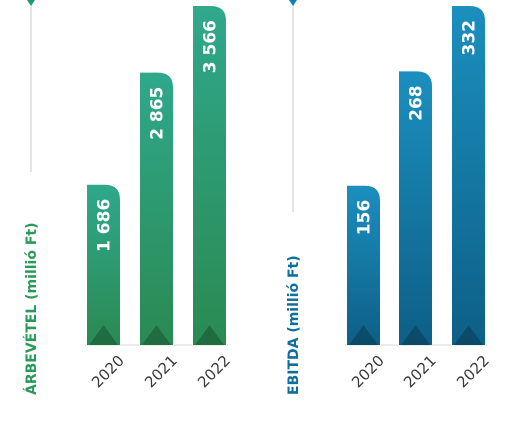  I want to click on bar-value-label: 156, so click(365, 218).